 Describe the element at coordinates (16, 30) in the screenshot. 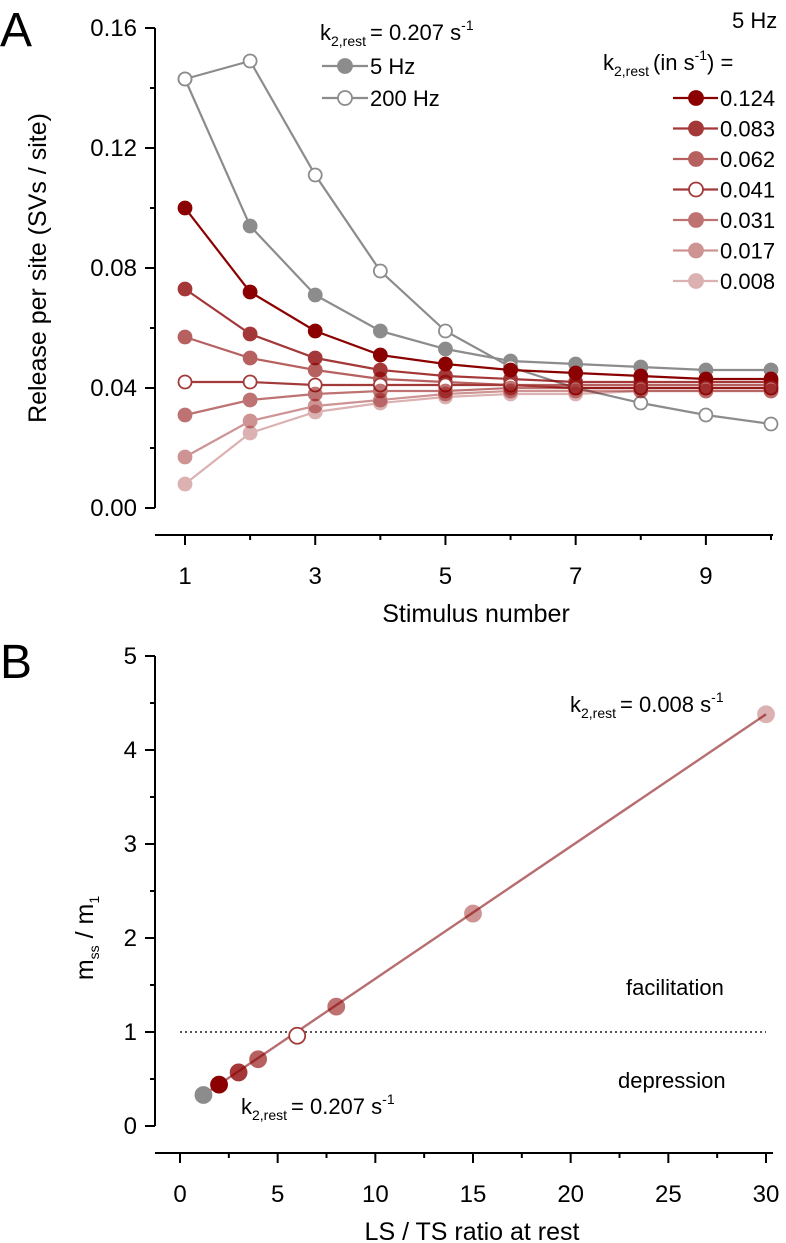

I see `panel-a-label: A` at that location.